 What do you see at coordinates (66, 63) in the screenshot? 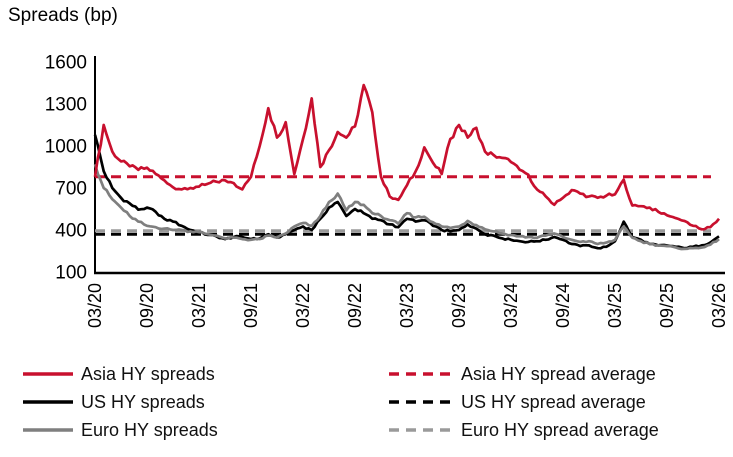
I see `y-tick-label: 1600` at bounding box center [66, 63].